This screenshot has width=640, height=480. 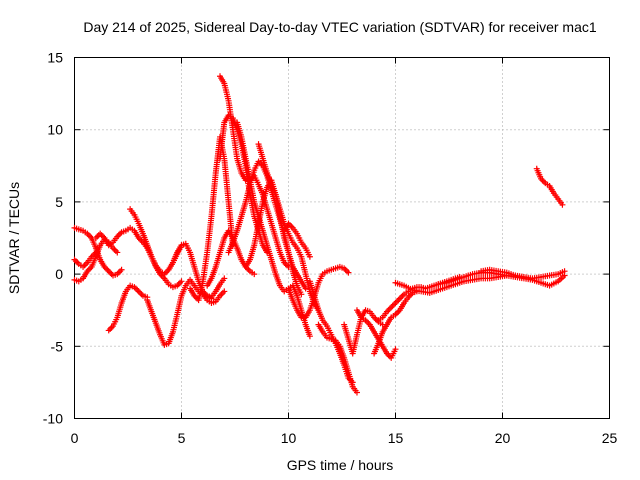 What do you see at coordinates (55, 58) in the screenshot?
I see `y-tick-label: 15` at bounding box center [55, 58].